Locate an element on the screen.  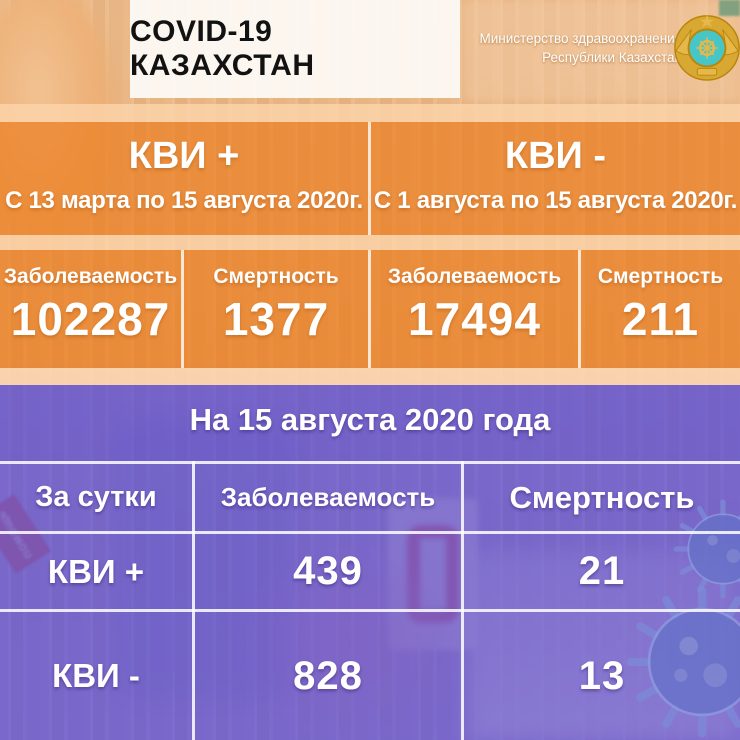
kvi-negative-label: КВИ - is located at coordinates (555, 156).